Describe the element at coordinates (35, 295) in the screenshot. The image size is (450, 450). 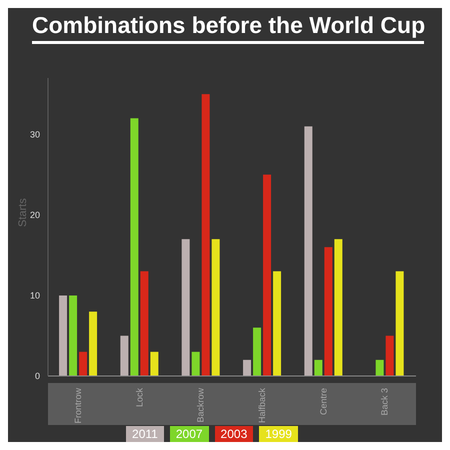
I see `y-tick-label: 10` at that location.